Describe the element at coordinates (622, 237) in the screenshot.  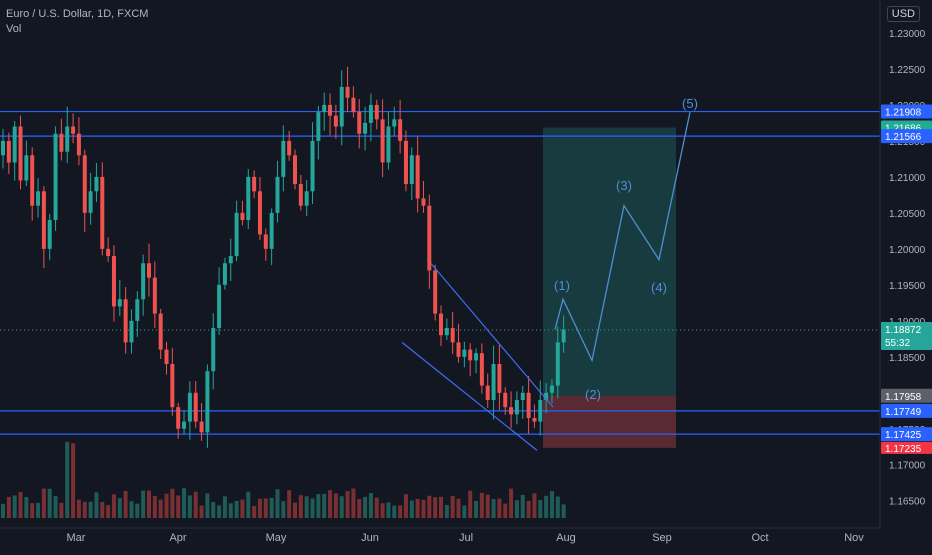
I see `wave-projection-path` at that location.